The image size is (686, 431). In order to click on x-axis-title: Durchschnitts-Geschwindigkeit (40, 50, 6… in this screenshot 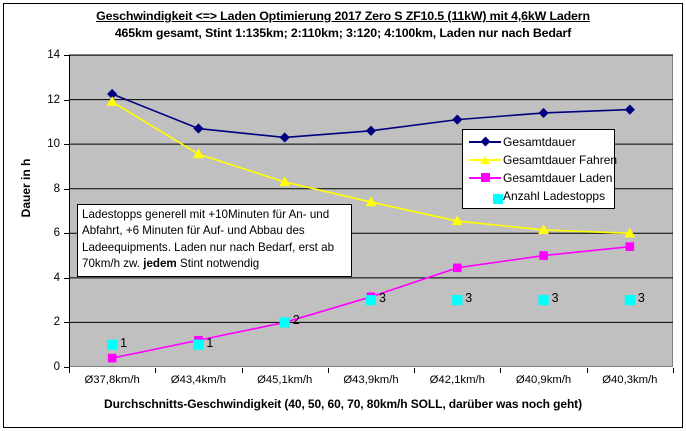, I will do `click(343, 404)`.